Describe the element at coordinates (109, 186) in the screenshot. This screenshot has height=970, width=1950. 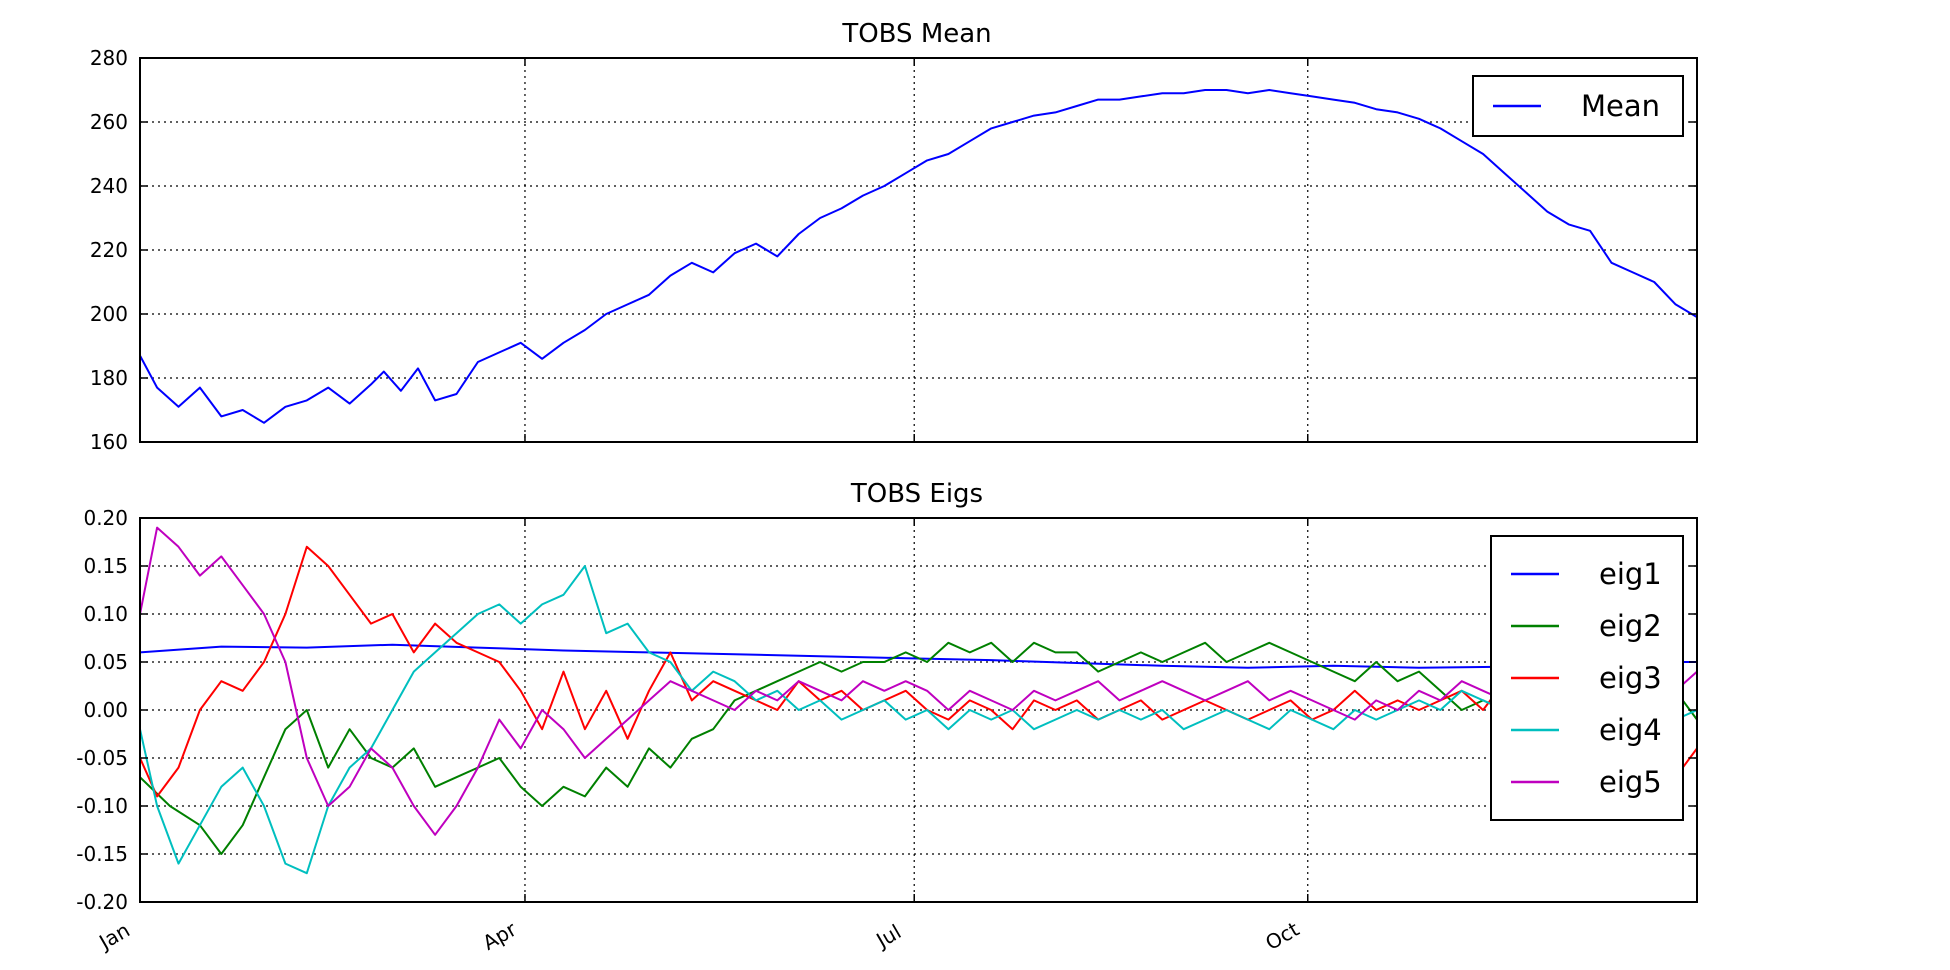
I see `mean-chart-y-tick-label: 240` at that location.